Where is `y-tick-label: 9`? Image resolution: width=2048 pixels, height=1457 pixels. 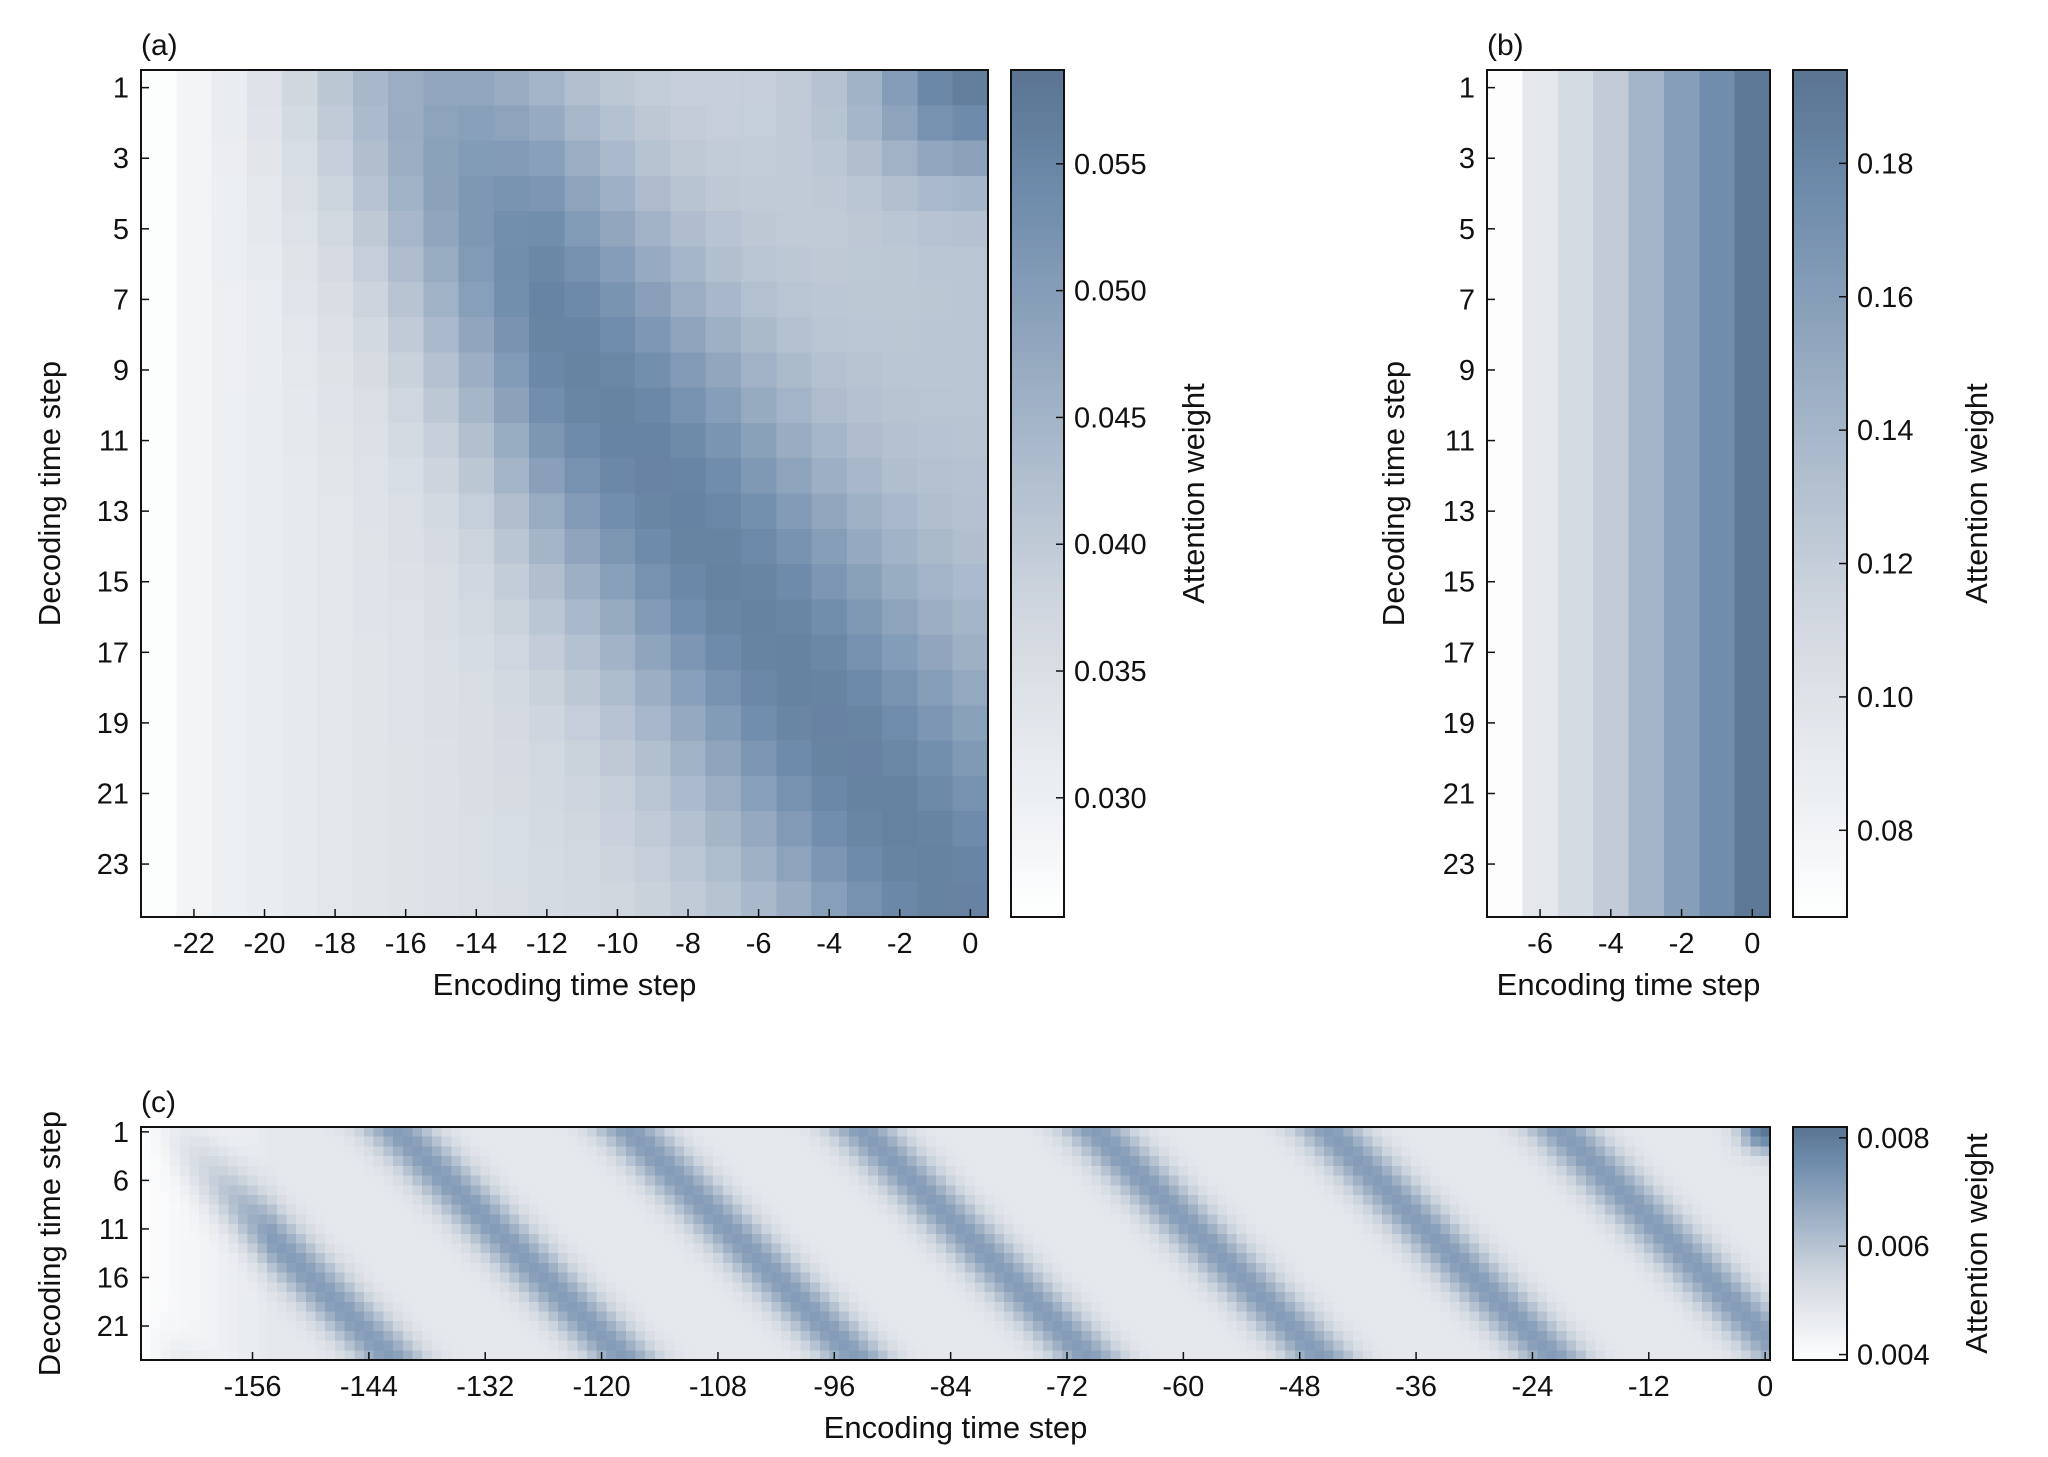
y-tick-label: 9 is located at coordinates (1467, 371).